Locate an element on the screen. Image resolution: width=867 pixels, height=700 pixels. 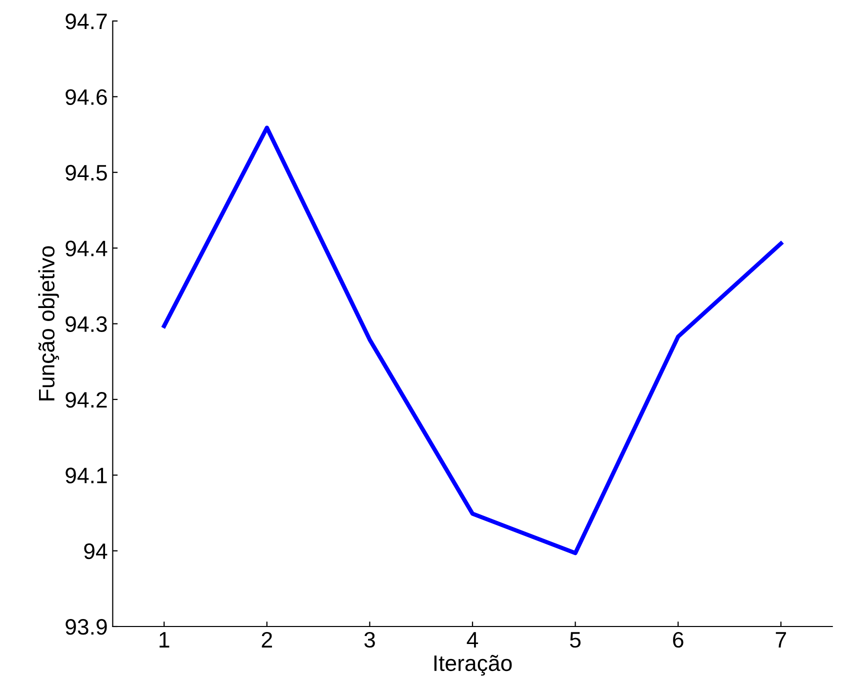
y-tick-label: 94.3 is located at coordinates (86, 324).